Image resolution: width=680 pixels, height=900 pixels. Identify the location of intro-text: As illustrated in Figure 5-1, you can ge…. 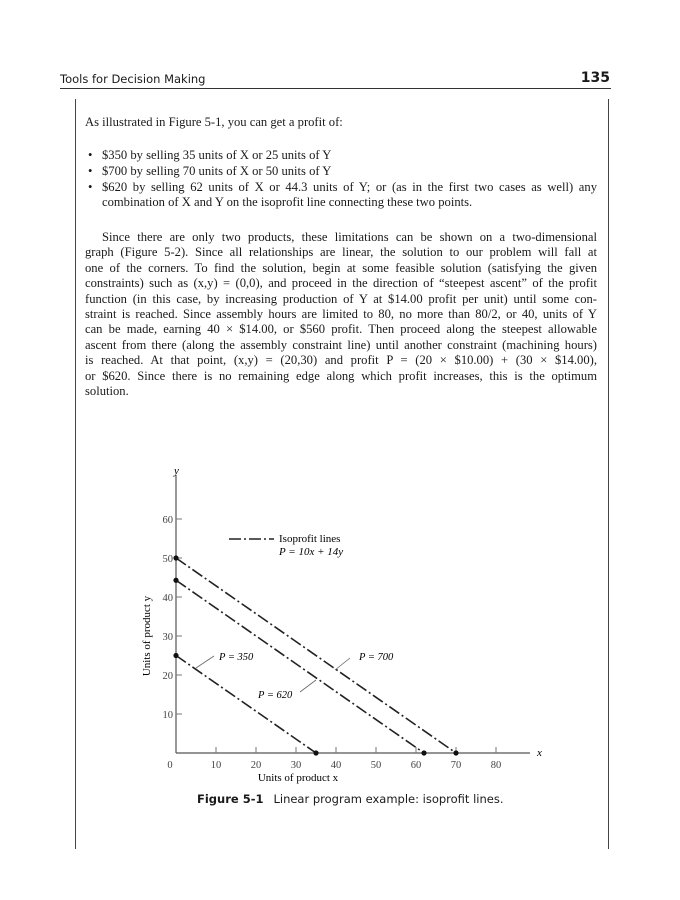
(214, 122).